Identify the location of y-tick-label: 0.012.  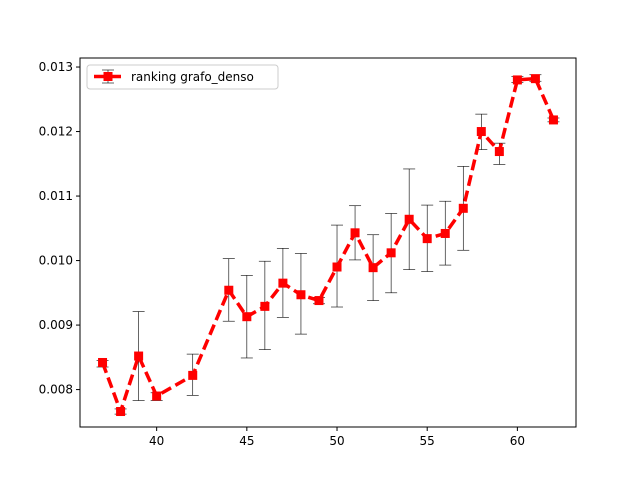
(56, 132).